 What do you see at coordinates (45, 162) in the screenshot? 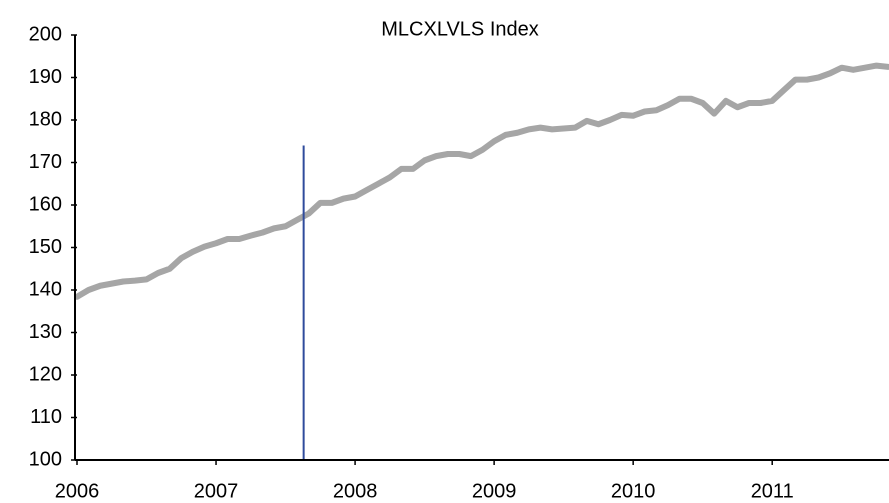
I see `y-tick-label: 170` at bounding box center [45, 162].